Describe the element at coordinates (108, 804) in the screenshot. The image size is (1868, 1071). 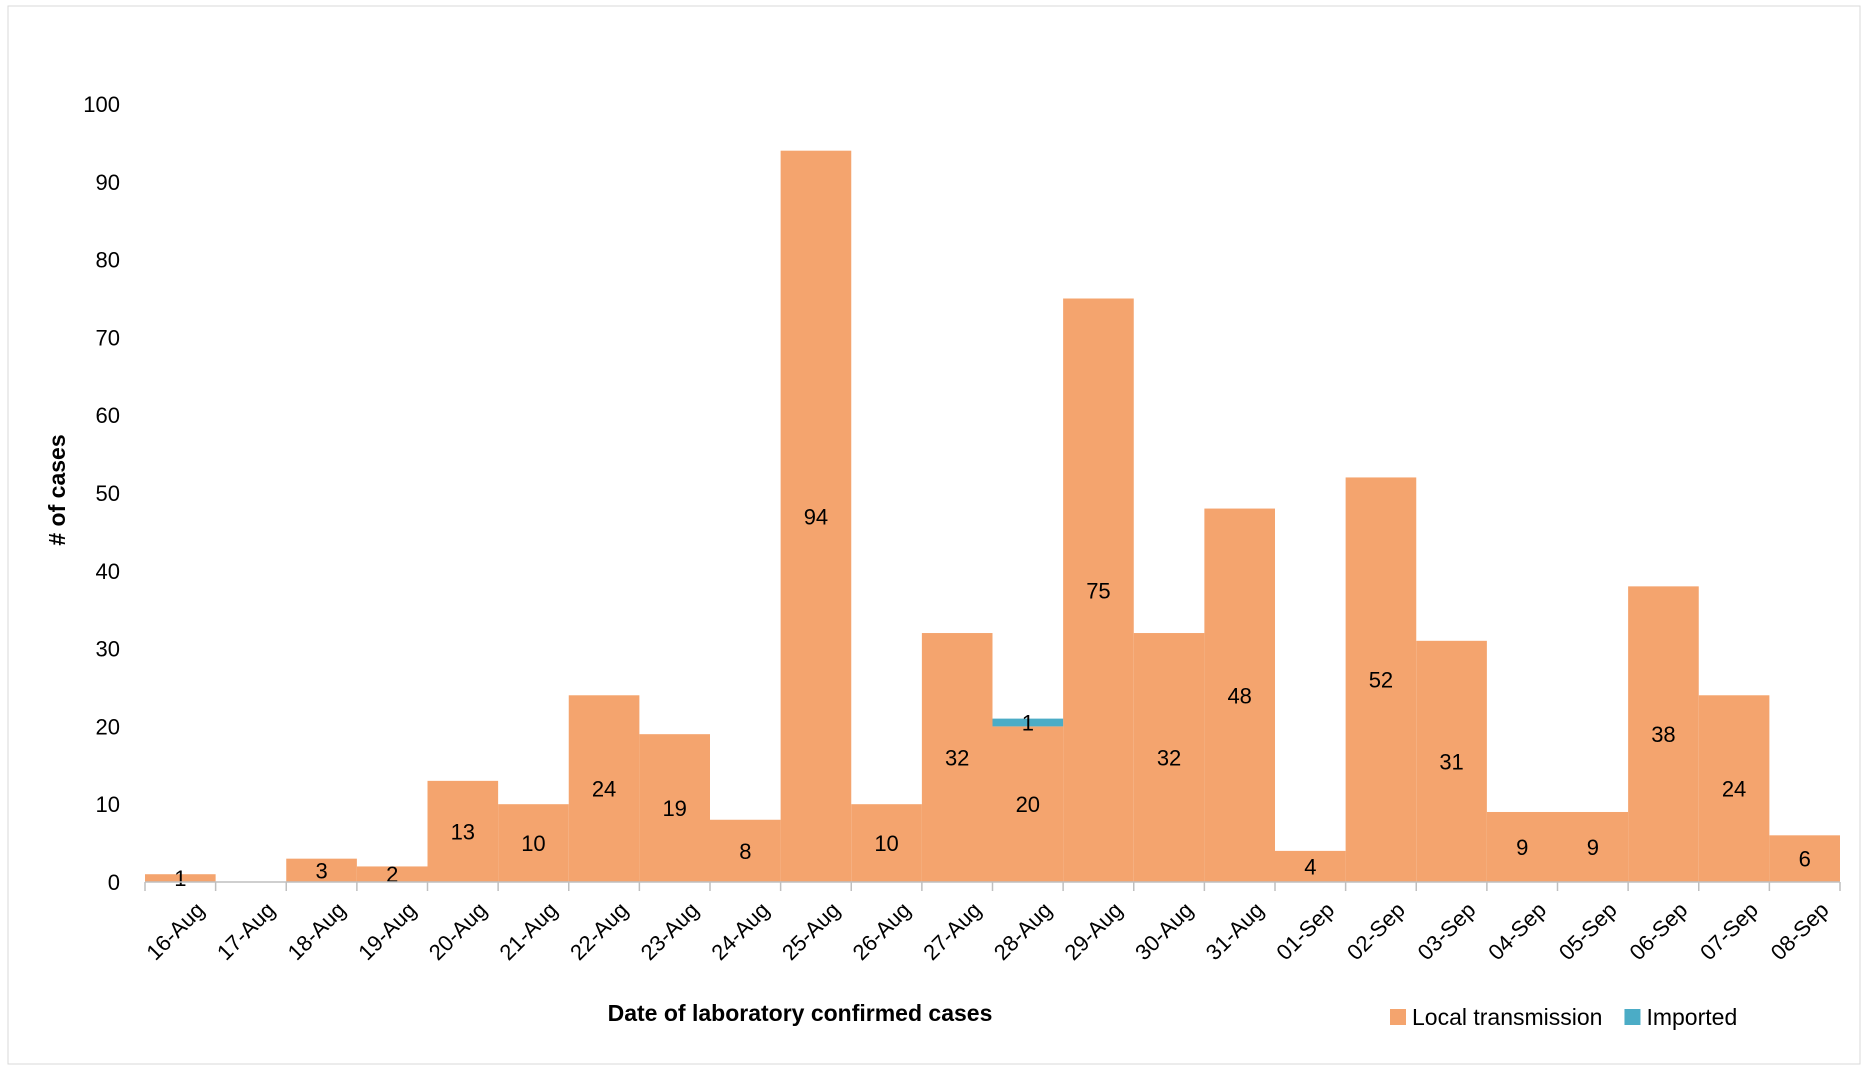
I see `y-tick-label: 10` at that location.